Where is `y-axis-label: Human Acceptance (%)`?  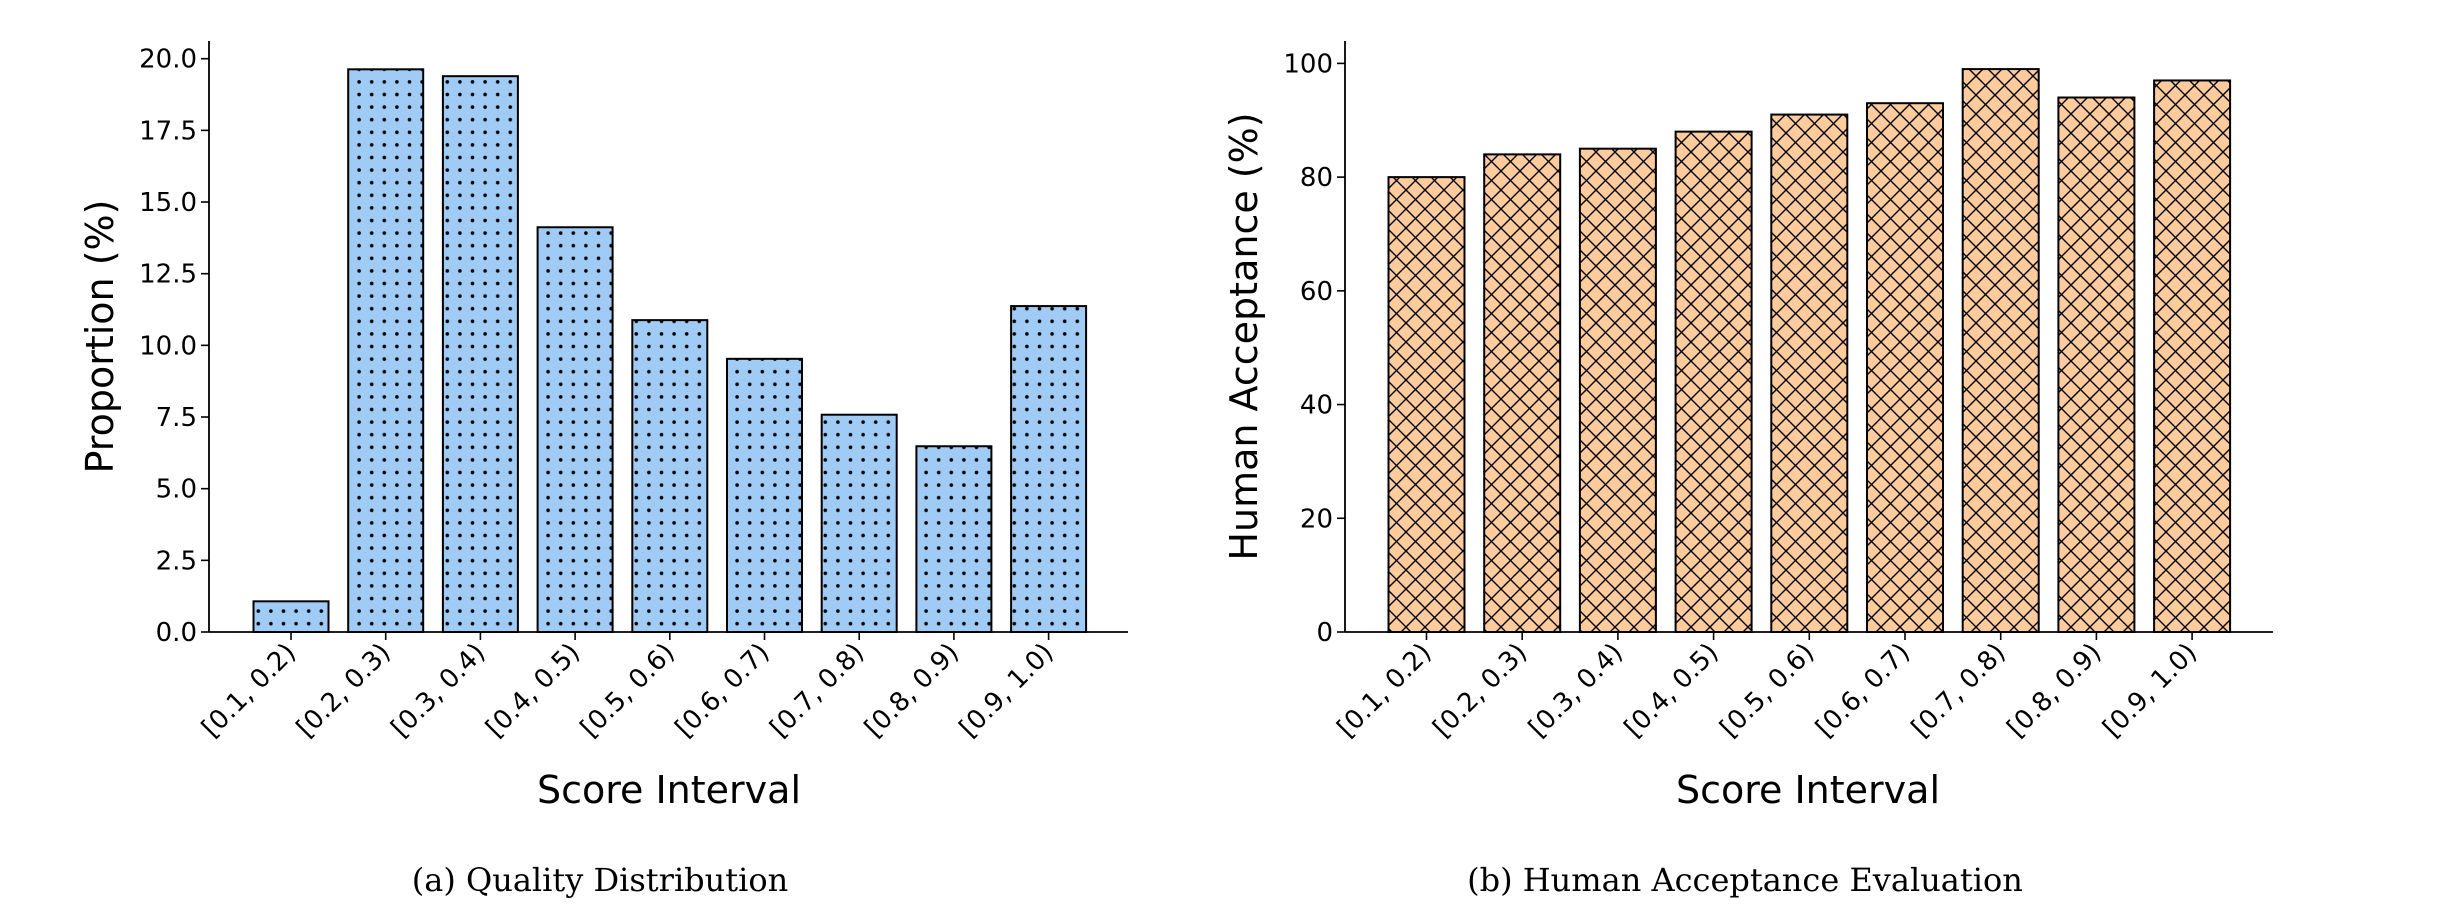
y-axis-label: Human Acceptance (%) is located at coordinates (1244, 336).